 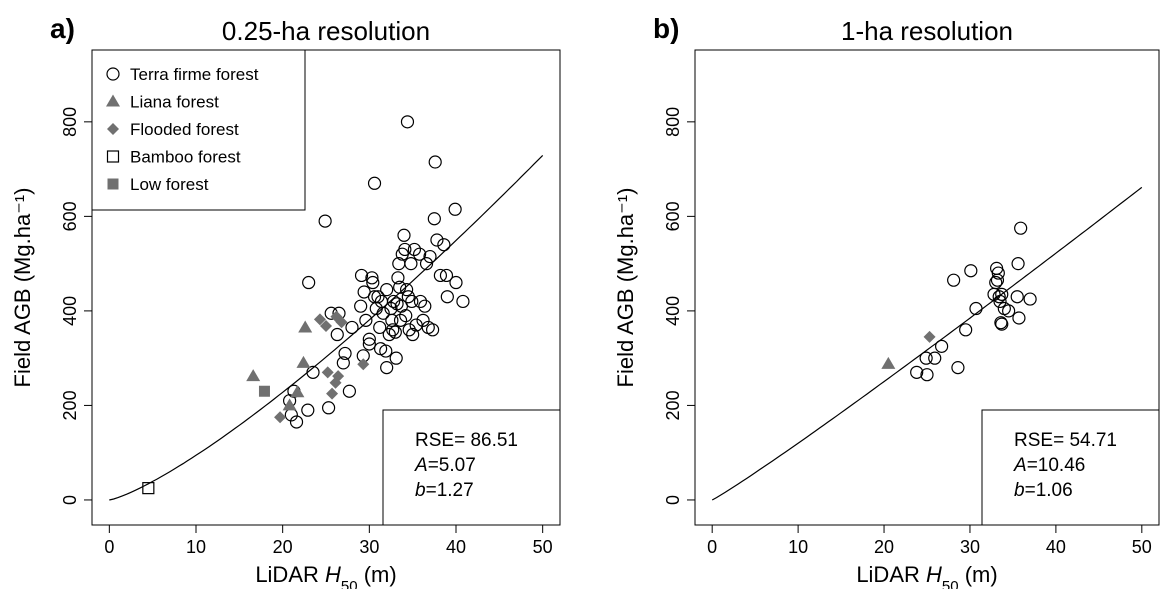 I want to click on y-tick-label: 600, so click(x=70, y=216).